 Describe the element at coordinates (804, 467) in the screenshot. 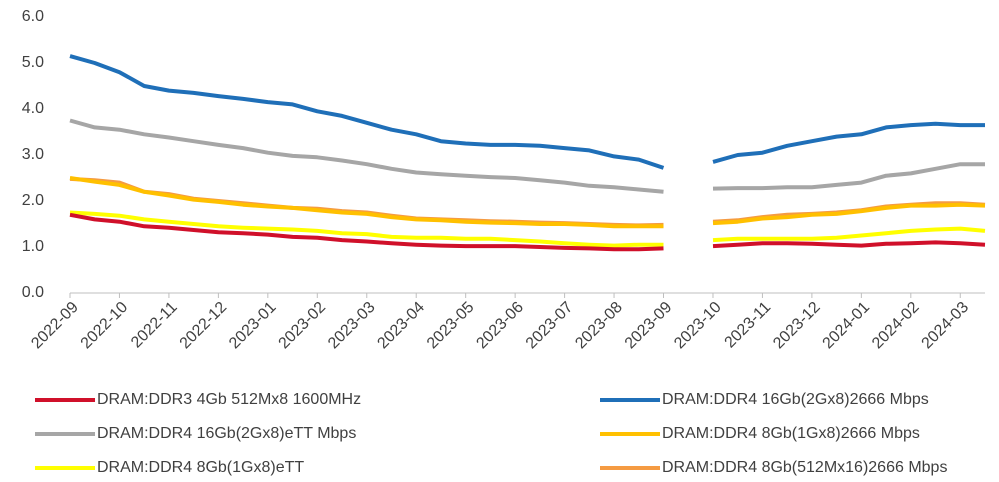

I see `legend-label: DRAM:DDR4 8Gb(512Mx16)2666 Mbps` at that location.